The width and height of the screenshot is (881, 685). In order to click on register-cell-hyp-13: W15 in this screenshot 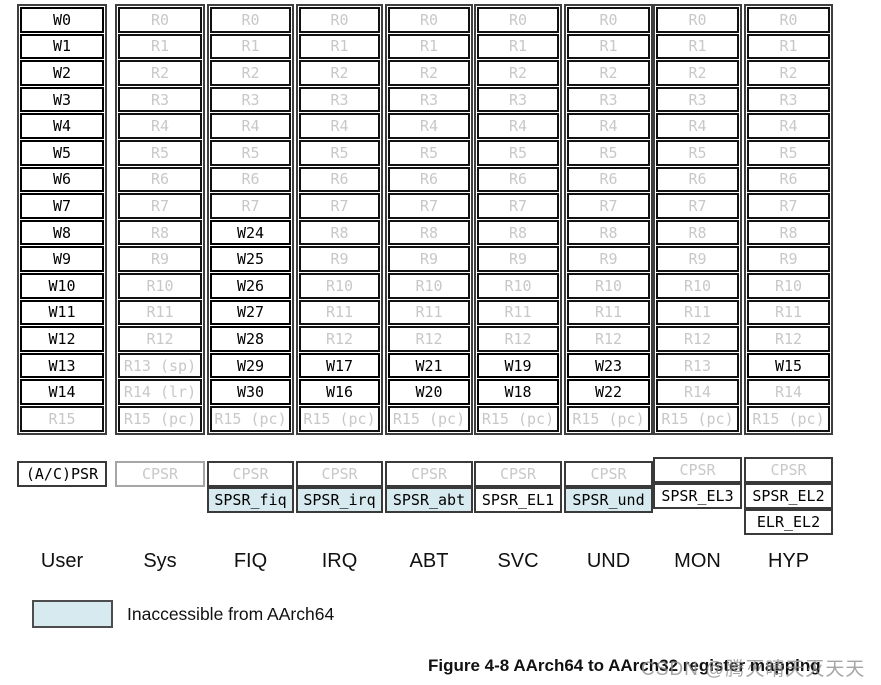, I will do `click(788, 365)`.